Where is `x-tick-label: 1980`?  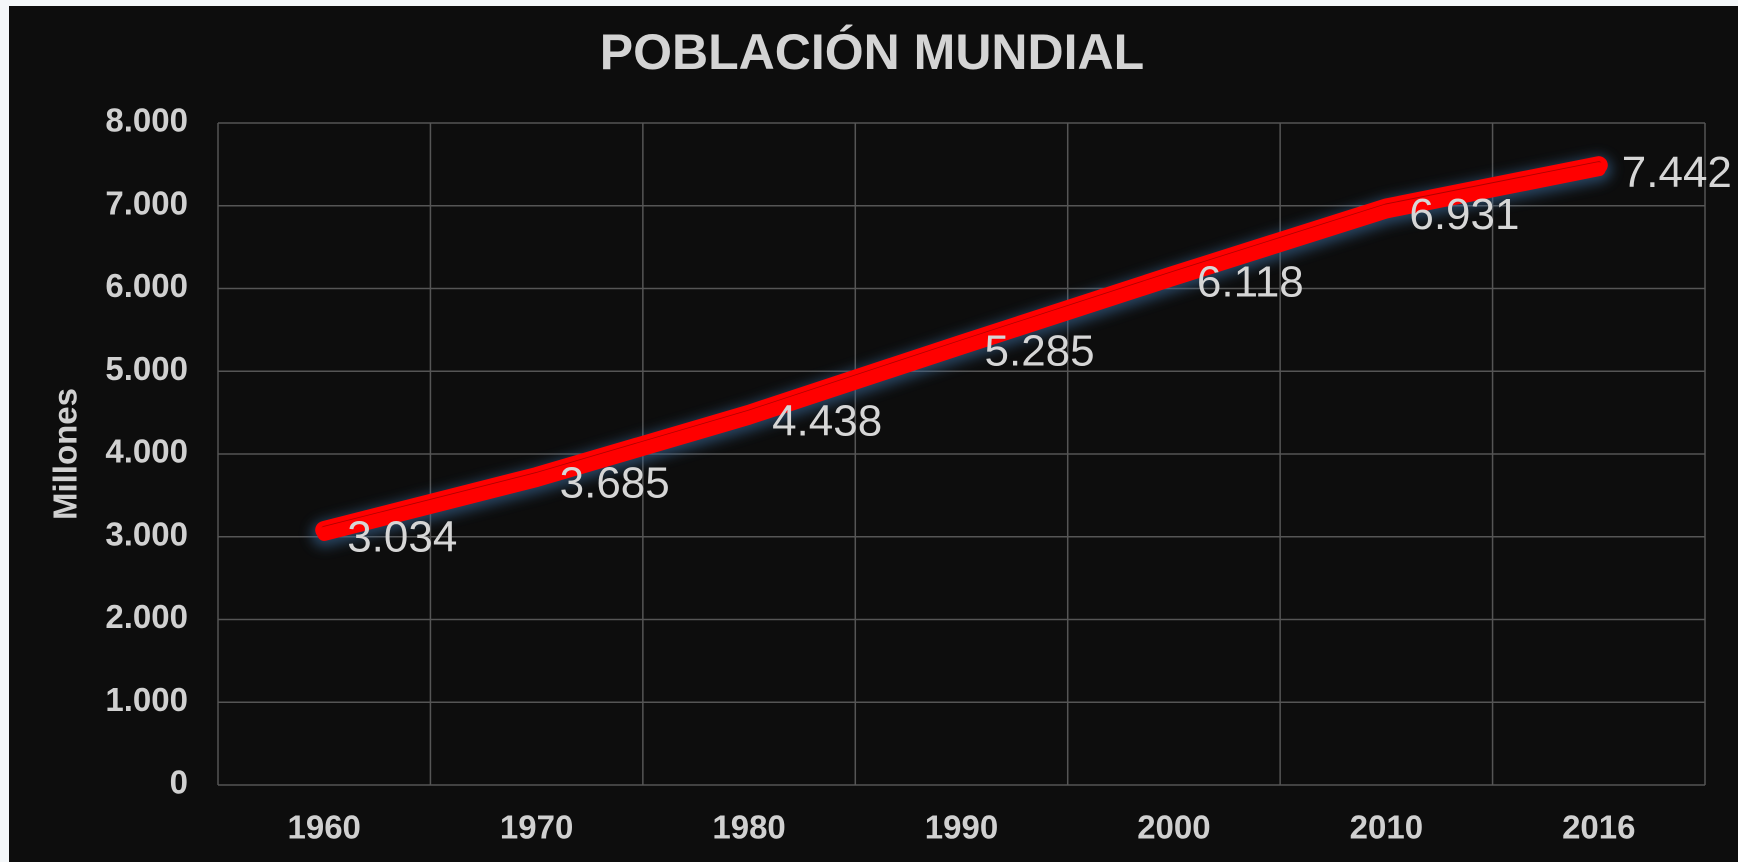 x-tick-label: 1980 is located at coordinates (748, 827).